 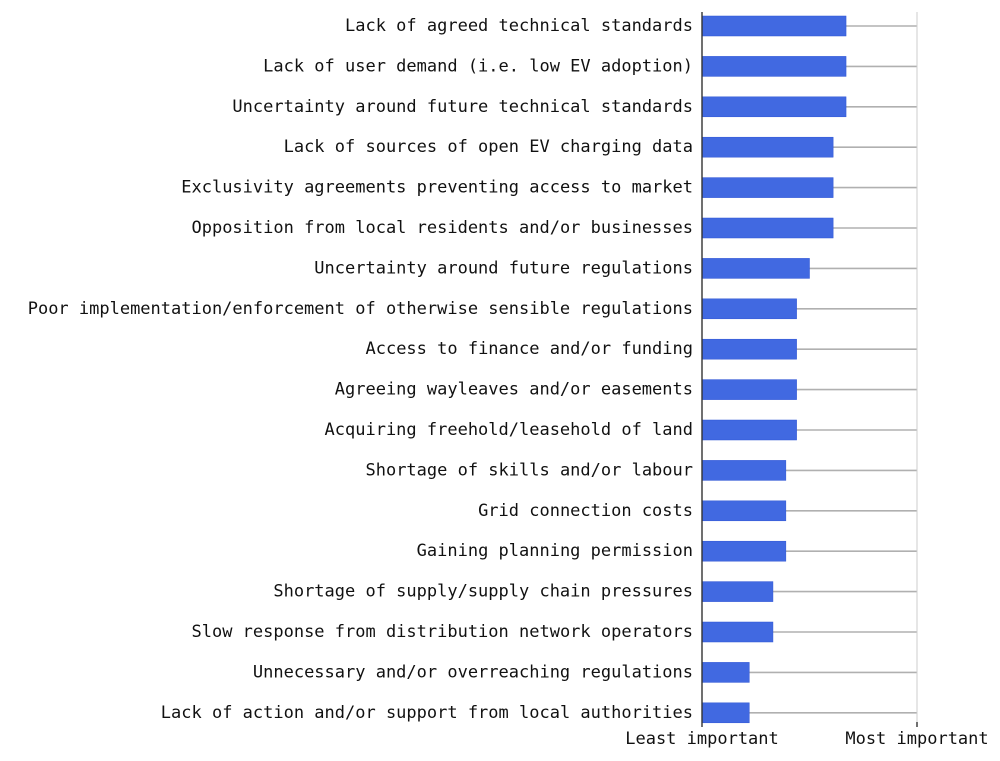 I want to click on category-label: Gaining planning permission, so click(x=555, y=551).